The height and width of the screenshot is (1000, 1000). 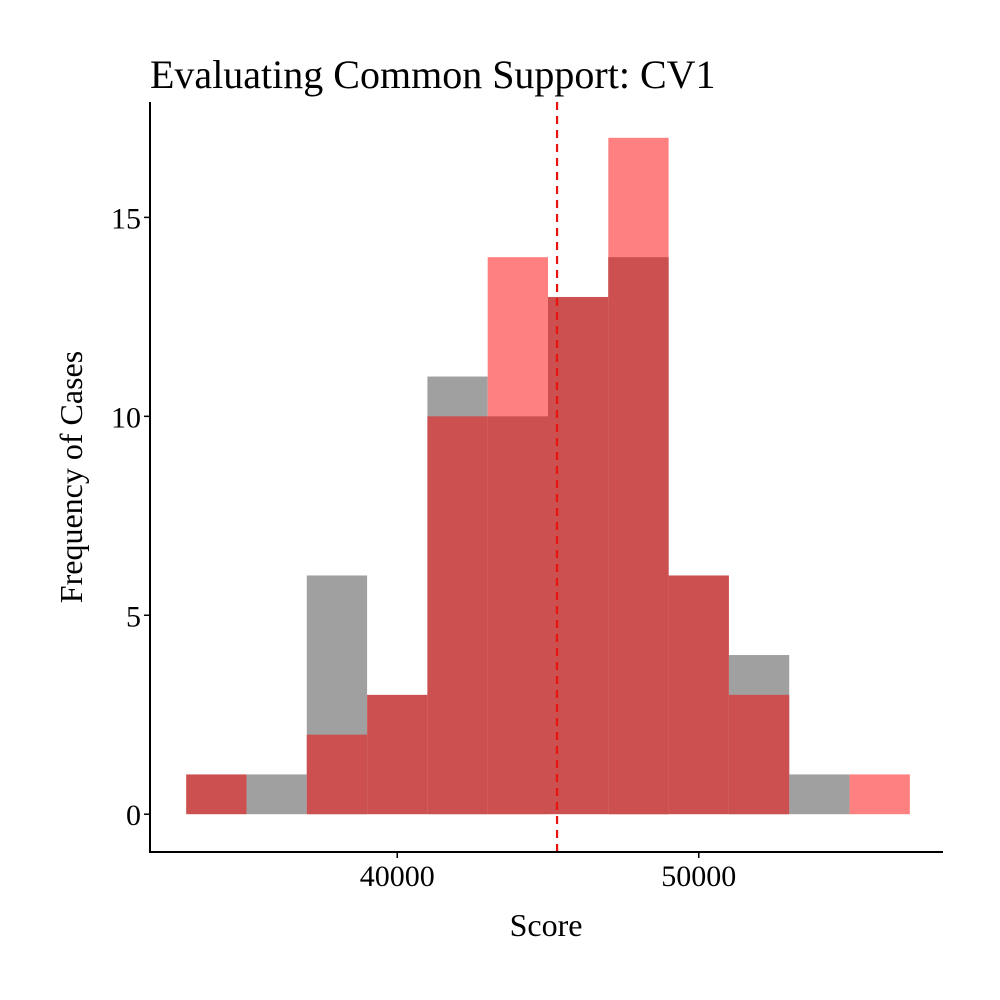 I want to click on y-tick-label-0: 0, so click(x=133, y=815).